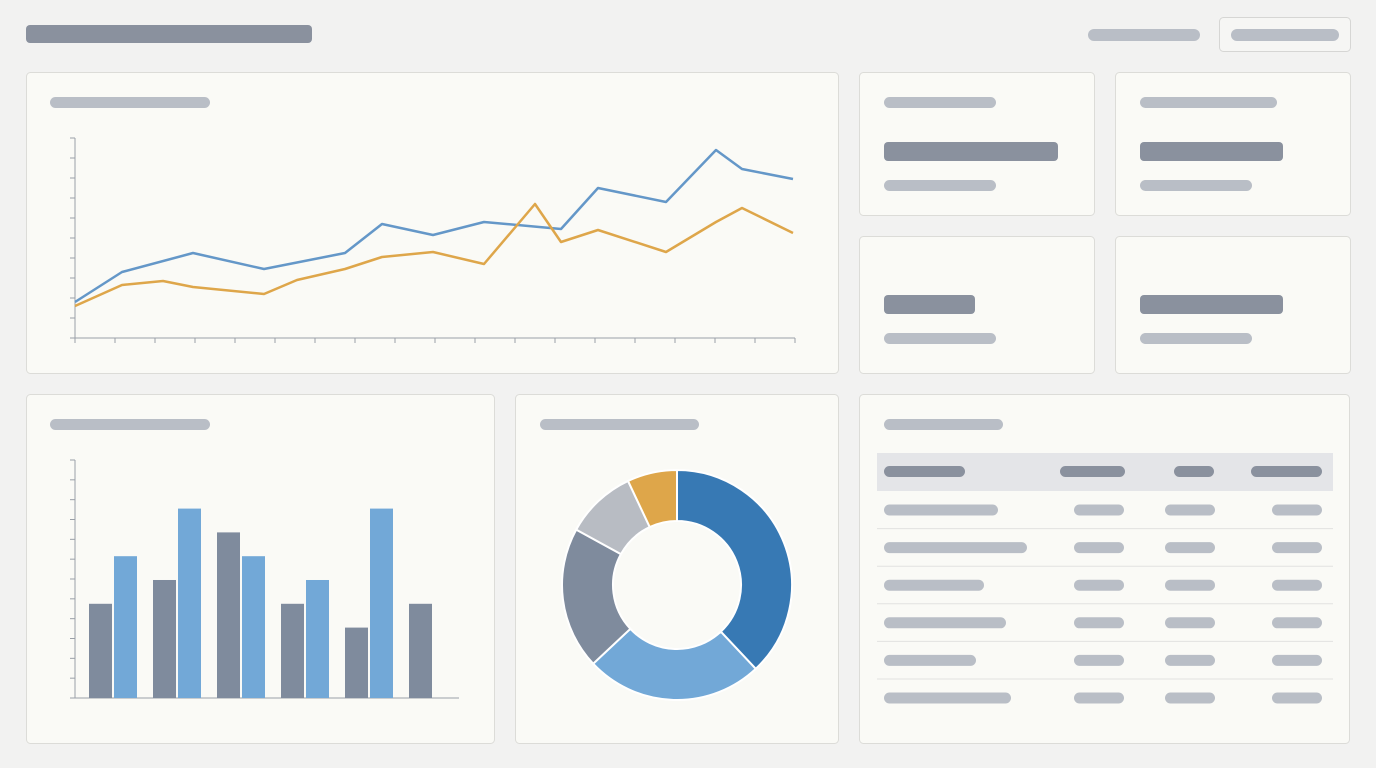  What do you see at coordinates (1144, 35) in the screenshot?
I see `nav-placeholder` at bounding box center [1144, 35].